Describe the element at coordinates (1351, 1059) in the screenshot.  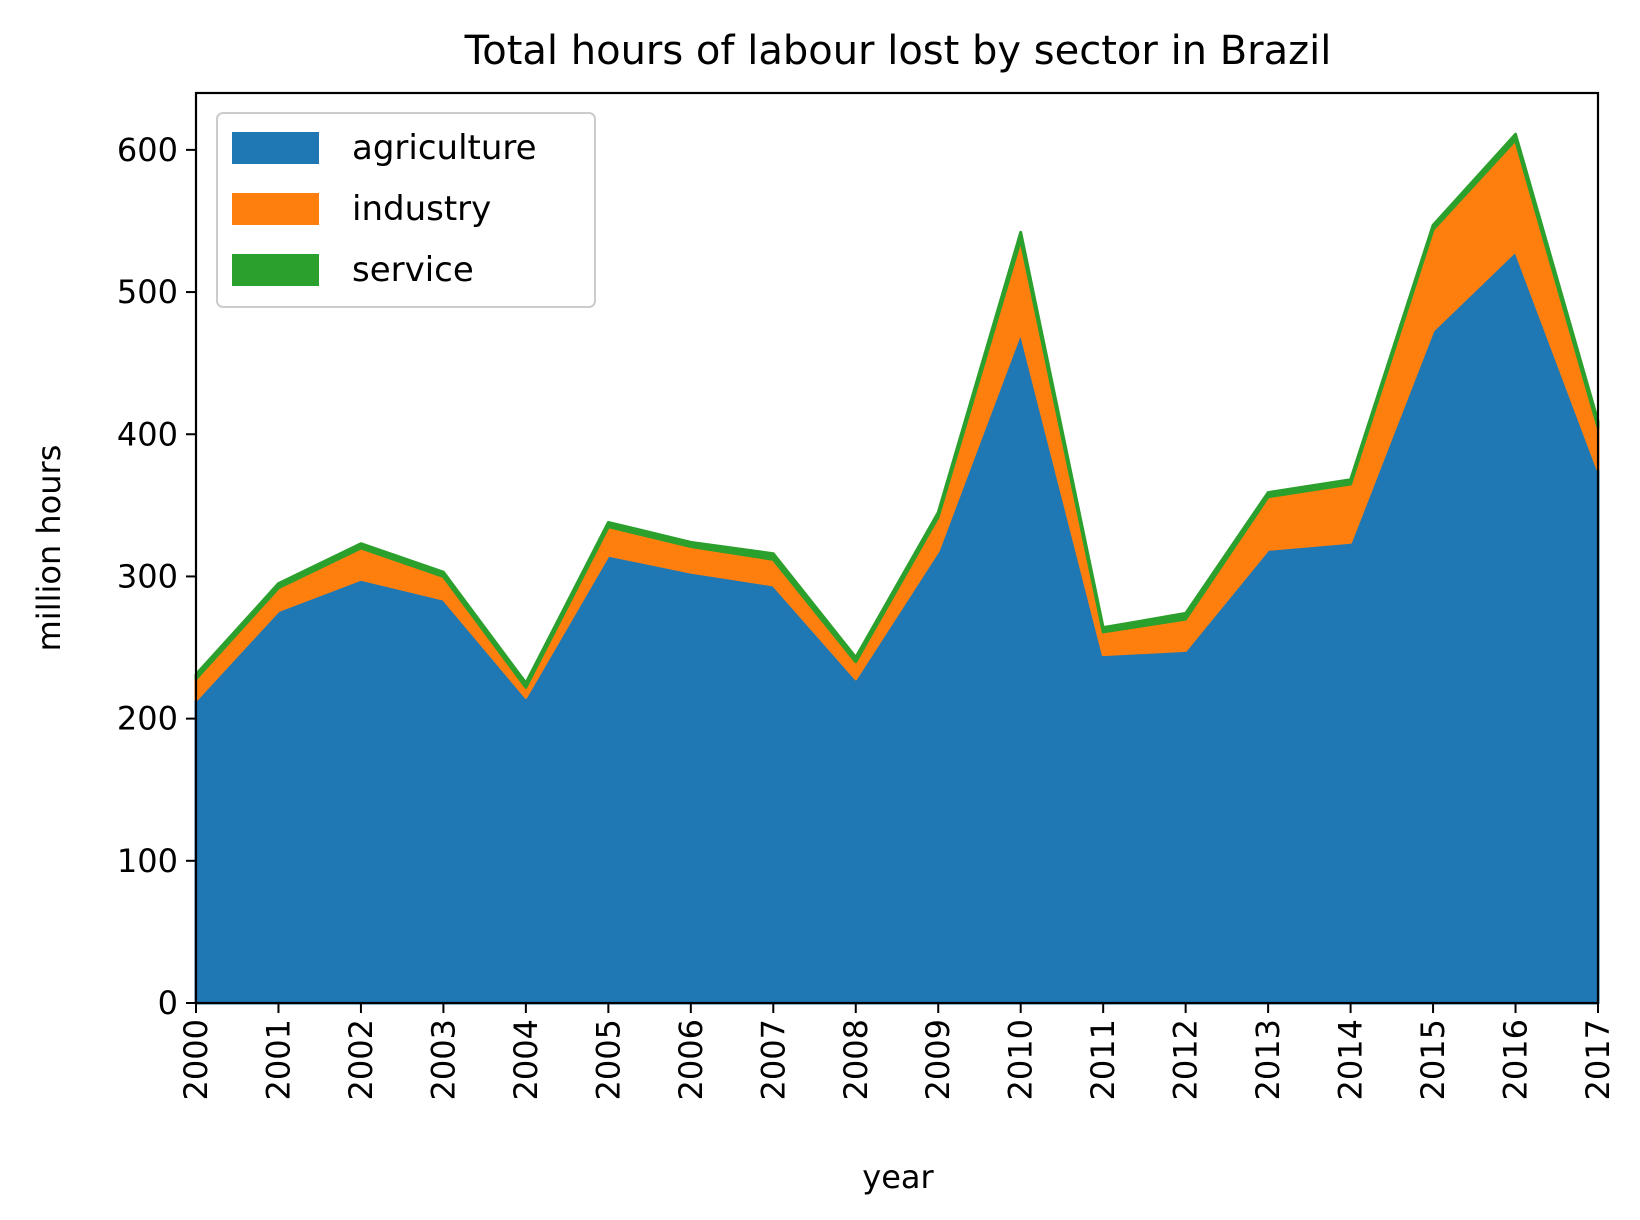
I see `x-tick-label: 2014` at that location.